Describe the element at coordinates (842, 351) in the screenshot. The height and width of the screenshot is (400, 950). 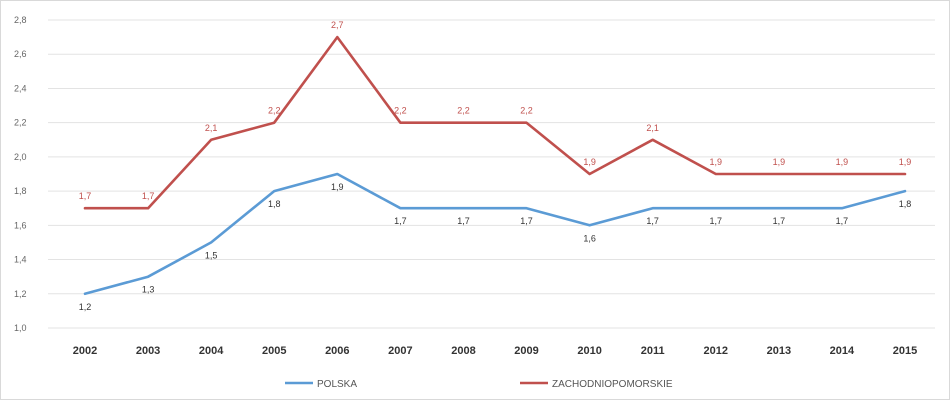
I see `x-tick-label: 2014` at that location.